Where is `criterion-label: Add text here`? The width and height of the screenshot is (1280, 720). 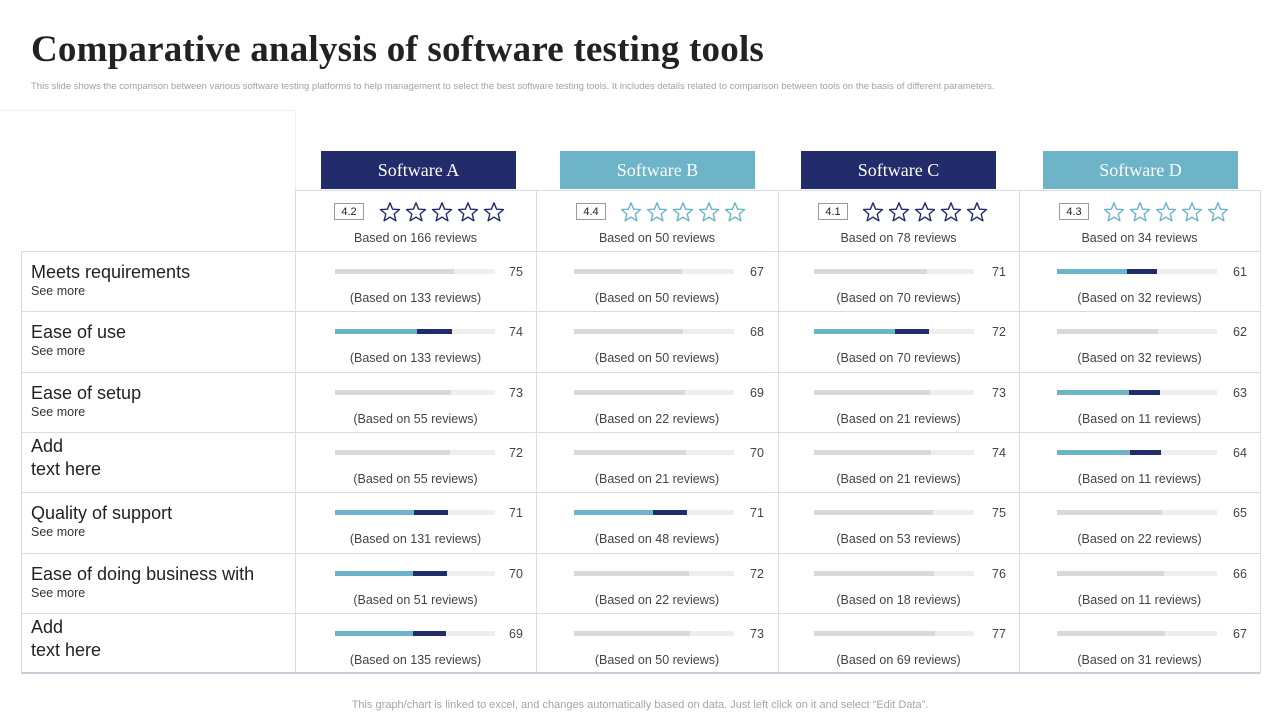 criterion-label: Add text here is located at coordinates (66, 457).